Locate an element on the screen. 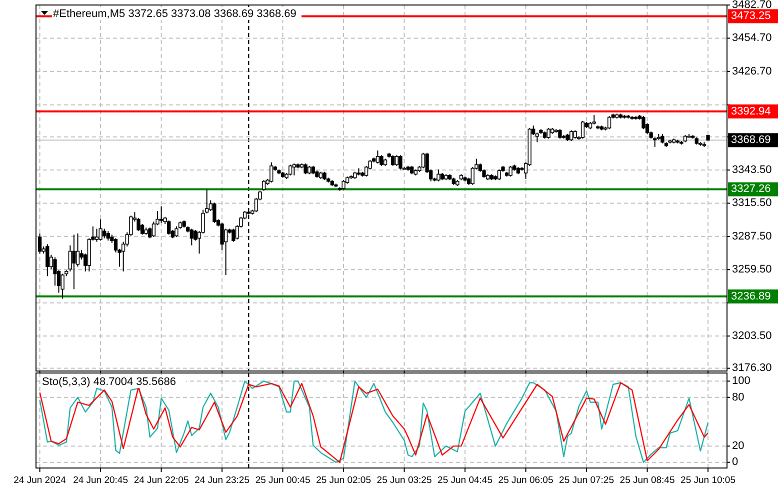  y-tick-label: 3482.70 is located at coordinates (752, 5).